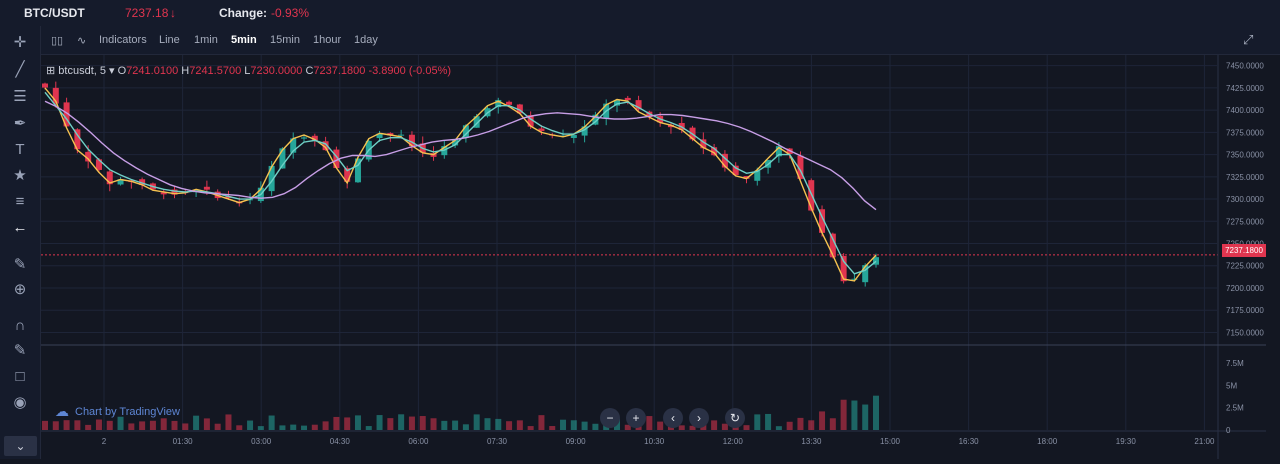  What do you see at coordinates (247, 71) in the screenshot?
I see `legend-low-label: L` at bounding box center [247, 71].